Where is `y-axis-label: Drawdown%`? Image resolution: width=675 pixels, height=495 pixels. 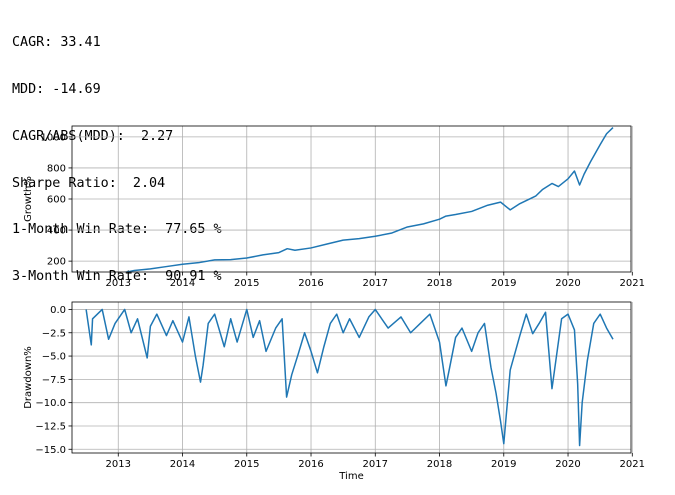
y-axis-label: Drawdown% is located at coordinates (28, 377).